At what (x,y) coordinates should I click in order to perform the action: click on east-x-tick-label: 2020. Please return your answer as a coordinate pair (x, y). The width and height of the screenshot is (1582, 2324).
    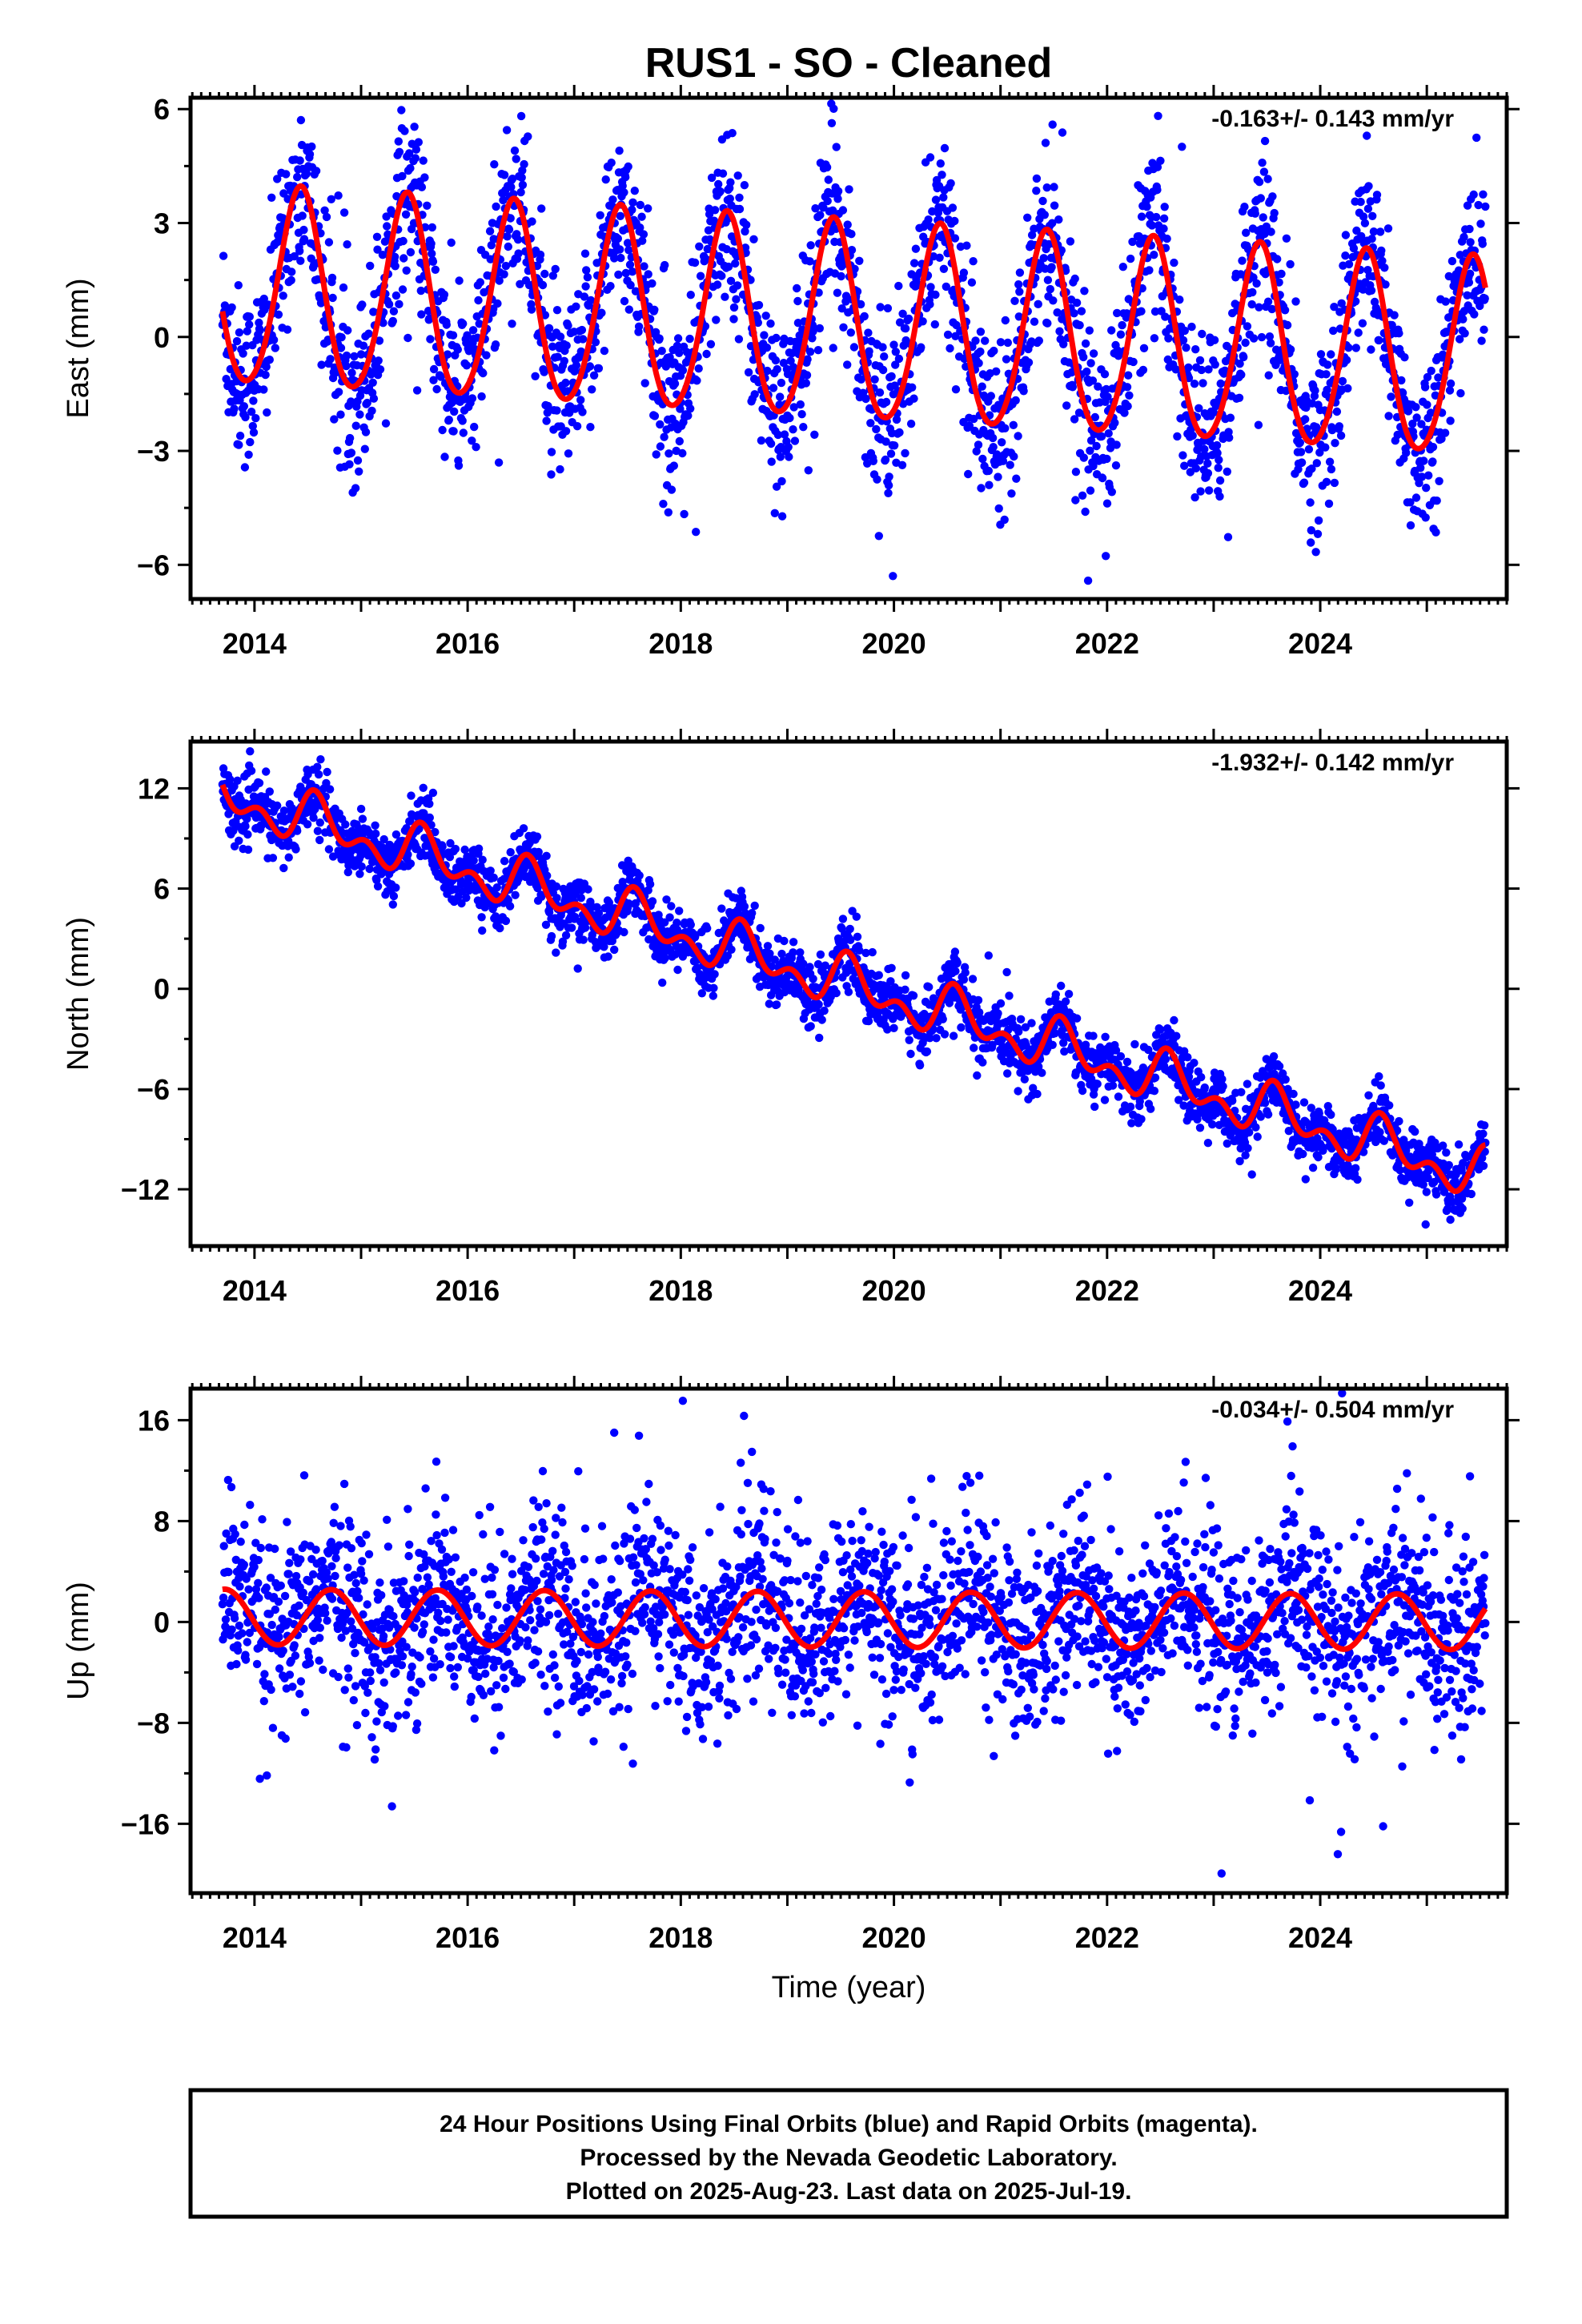
    Looking at the image, I should click on (894, 644).